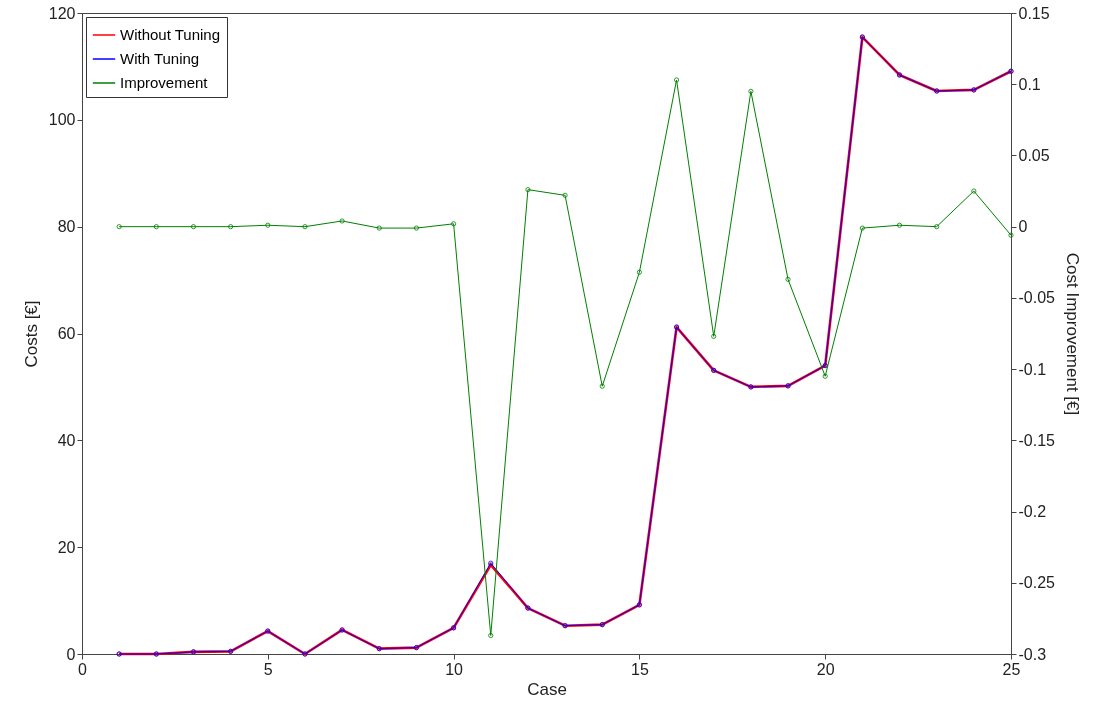 The image size is (1106, 720). What do you see at coordinates (1037, 298) in the screenshot?
I see `y2-tick-label: -0.05` at bounding box center [1037, 298].